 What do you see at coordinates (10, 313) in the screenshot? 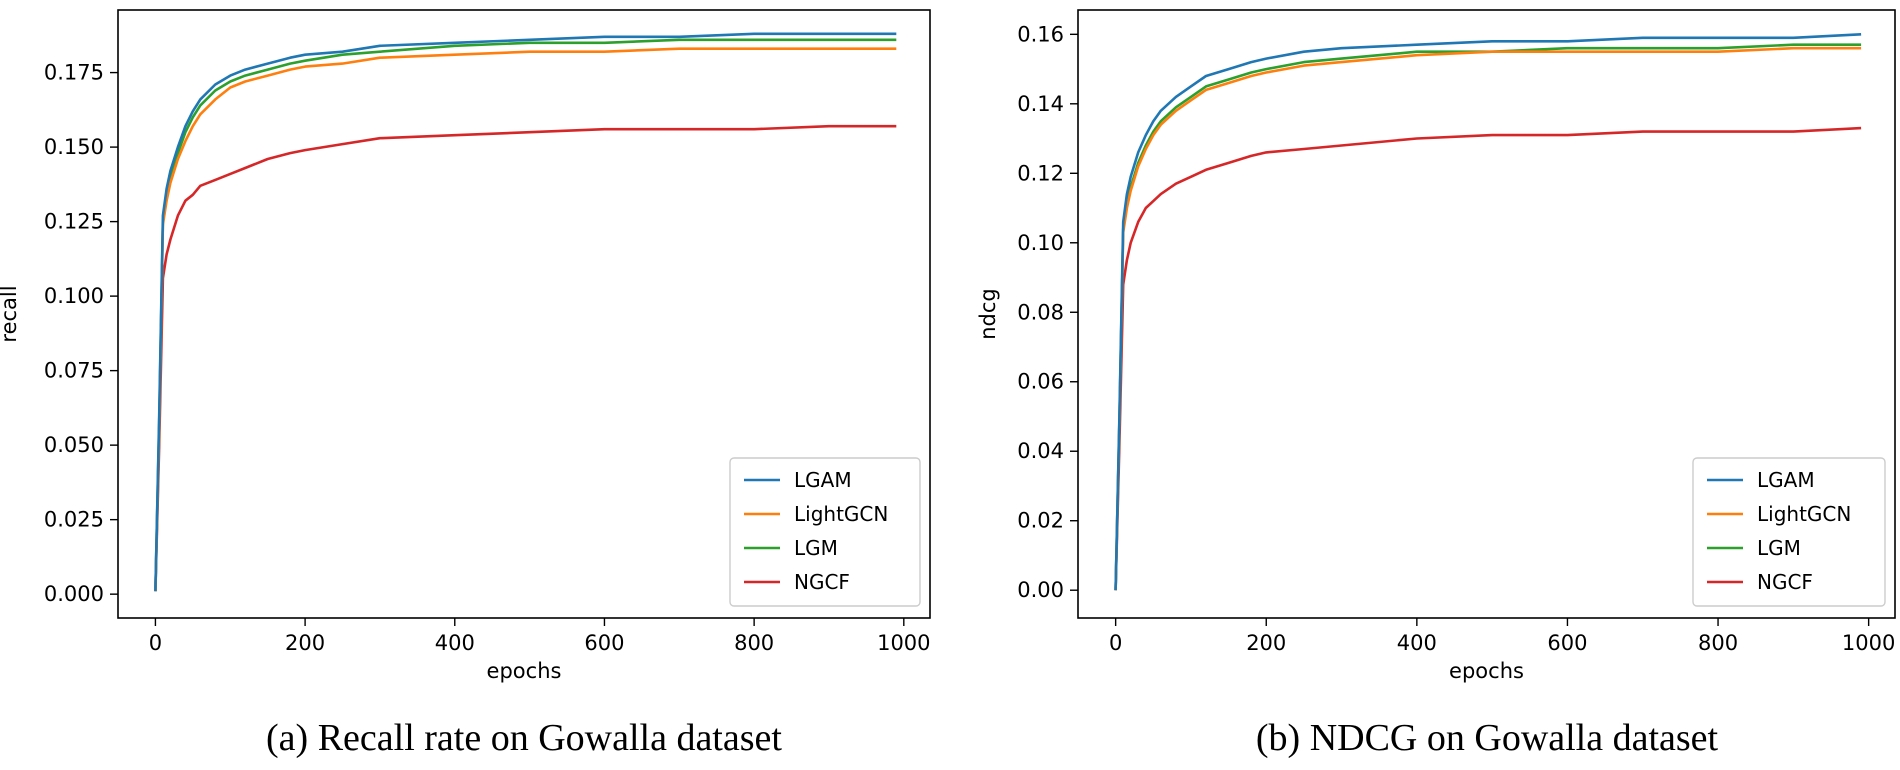
I see `chart-a-y-axis-label: recall` at bounding box center [10, 313].